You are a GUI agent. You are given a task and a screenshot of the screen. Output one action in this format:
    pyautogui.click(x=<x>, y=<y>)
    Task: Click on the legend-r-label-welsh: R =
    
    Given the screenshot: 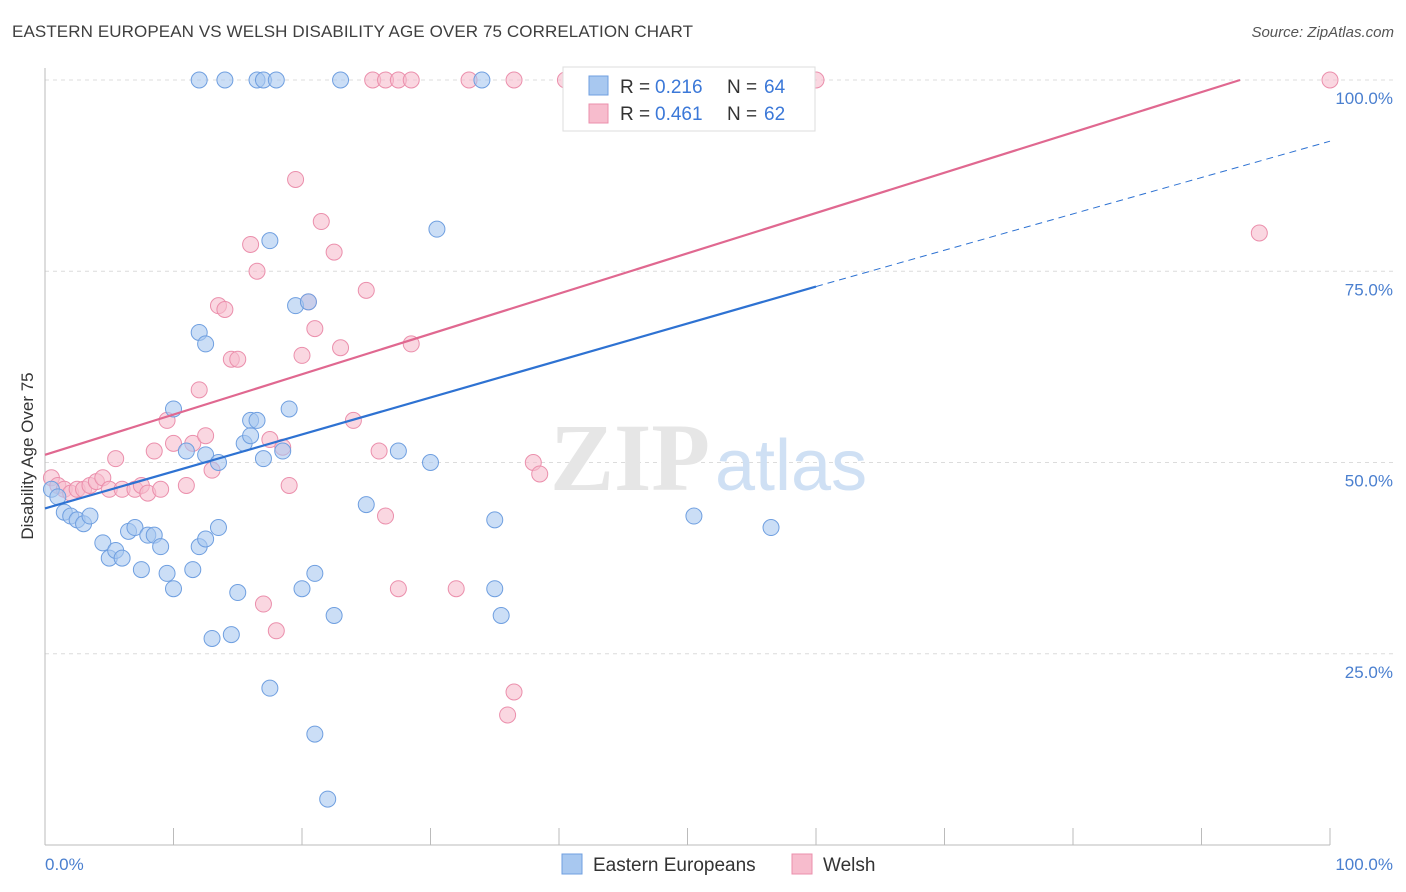 What is the action you would take?
    pyautogui.click(x=635, y=114)
    